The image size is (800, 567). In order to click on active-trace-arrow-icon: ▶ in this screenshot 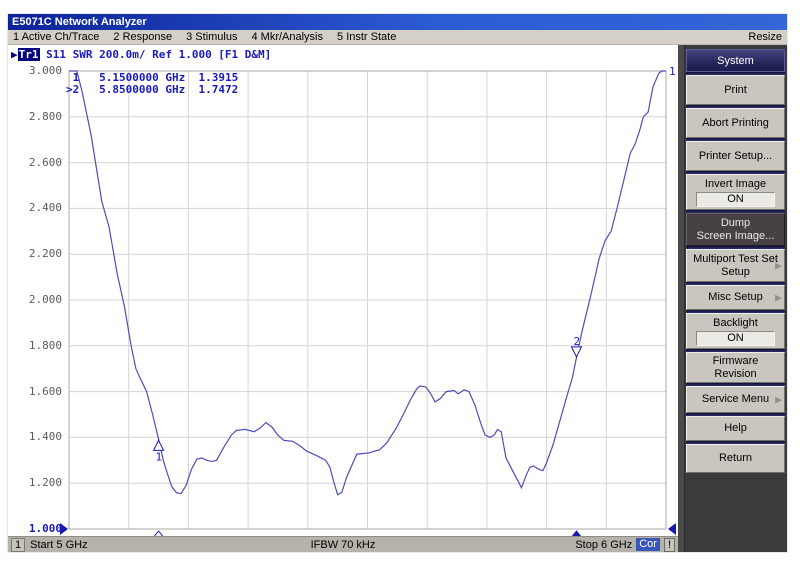, I will do `click(14, 54)`.